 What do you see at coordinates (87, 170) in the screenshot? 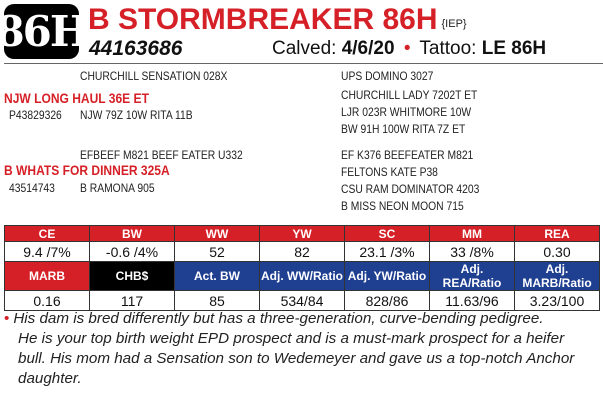
I see `dam-sire-line: B WHATS FOR DINNER 325A` at bounding box center [87, 170].